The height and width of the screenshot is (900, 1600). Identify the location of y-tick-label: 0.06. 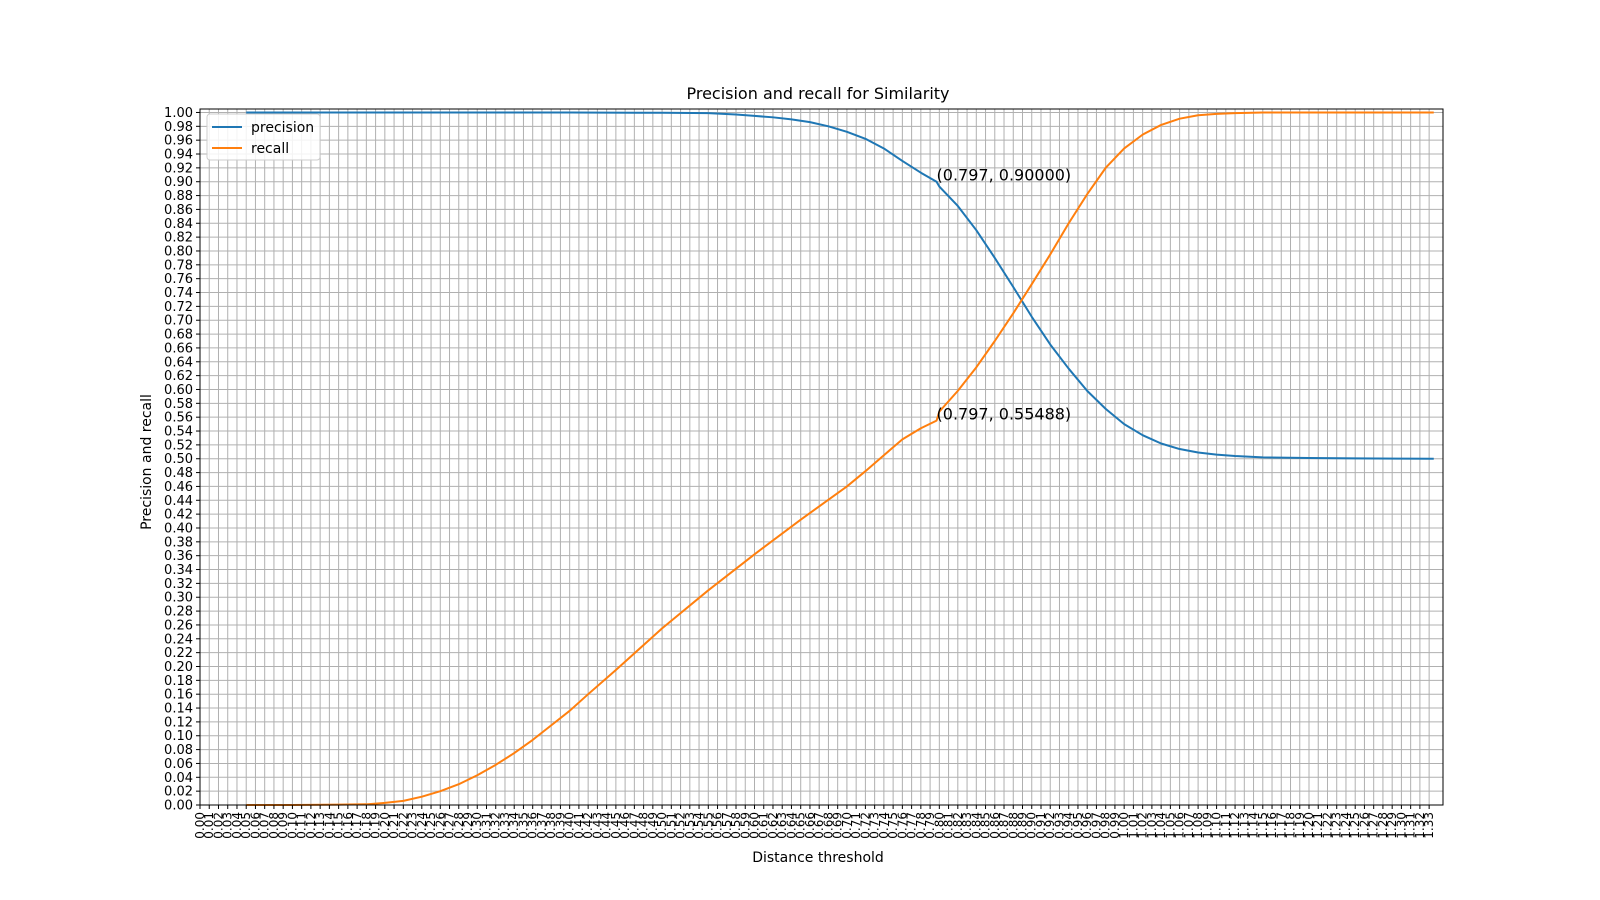
(178, 764).